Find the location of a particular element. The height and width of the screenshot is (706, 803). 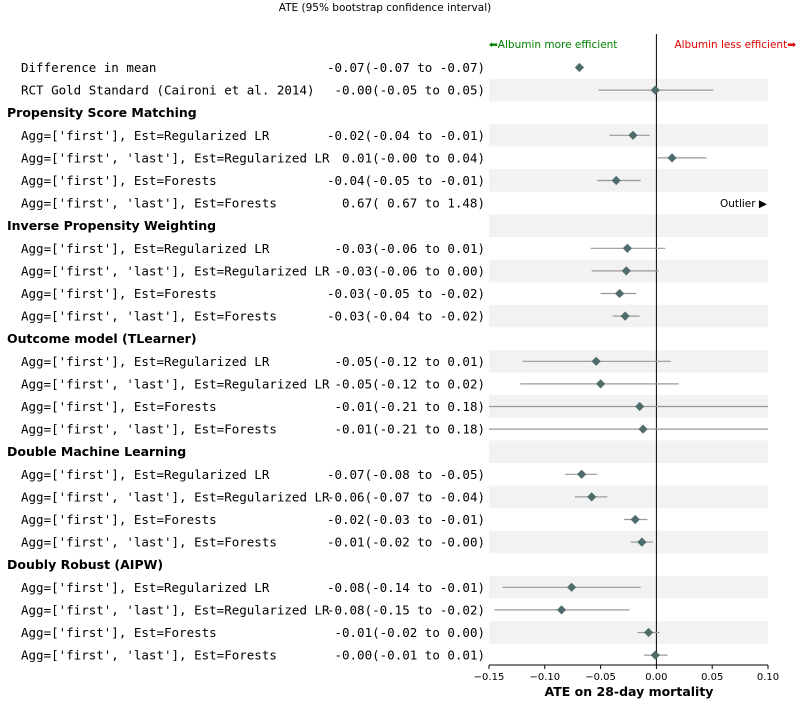

row-value-text: -0.03(-0.06 to 0.00) is located at coordinates (409, 270).